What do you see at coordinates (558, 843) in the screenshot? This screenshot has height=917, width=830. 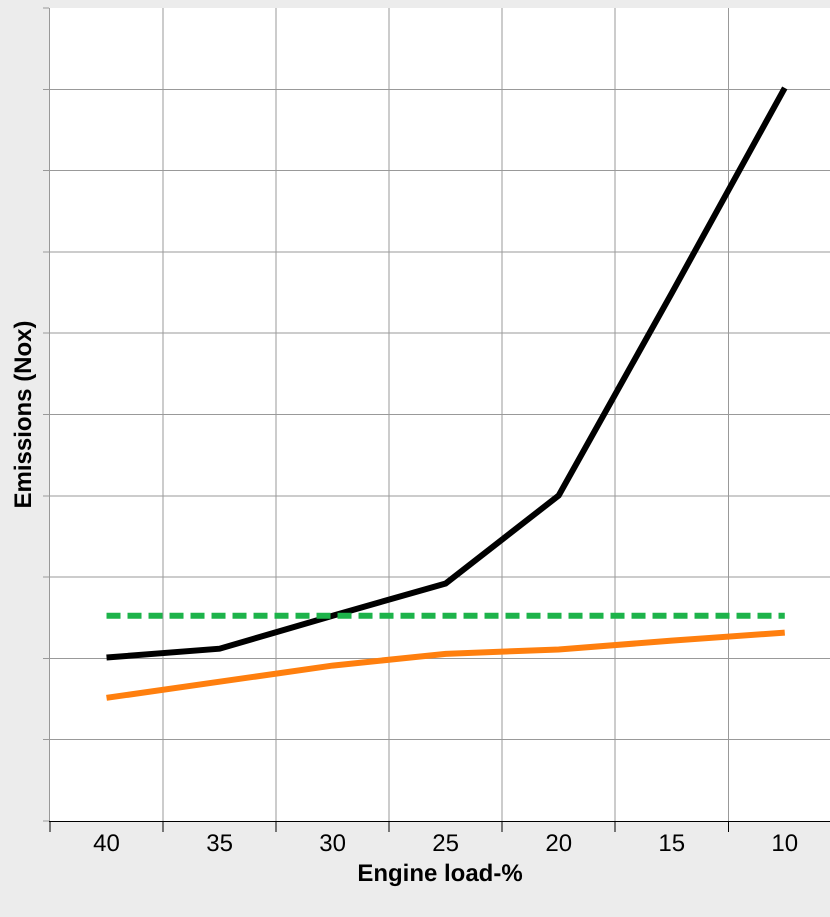 I see `x-tick-label: 20` at bounding box center [558, 843].